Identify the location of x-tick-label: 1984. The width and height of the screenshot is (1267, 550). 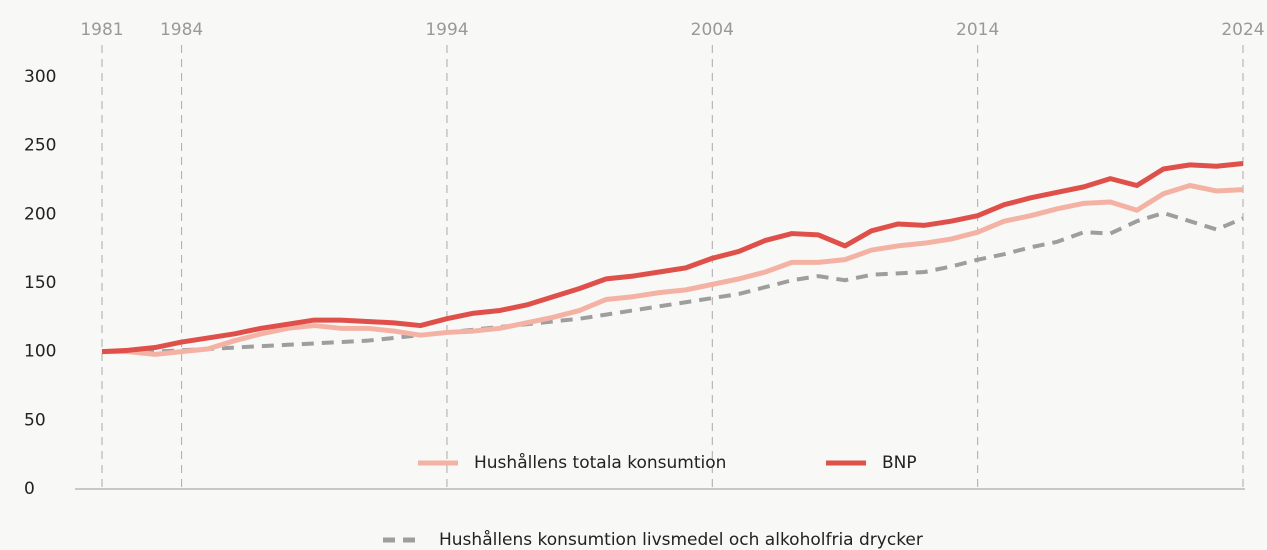
(181, 30).